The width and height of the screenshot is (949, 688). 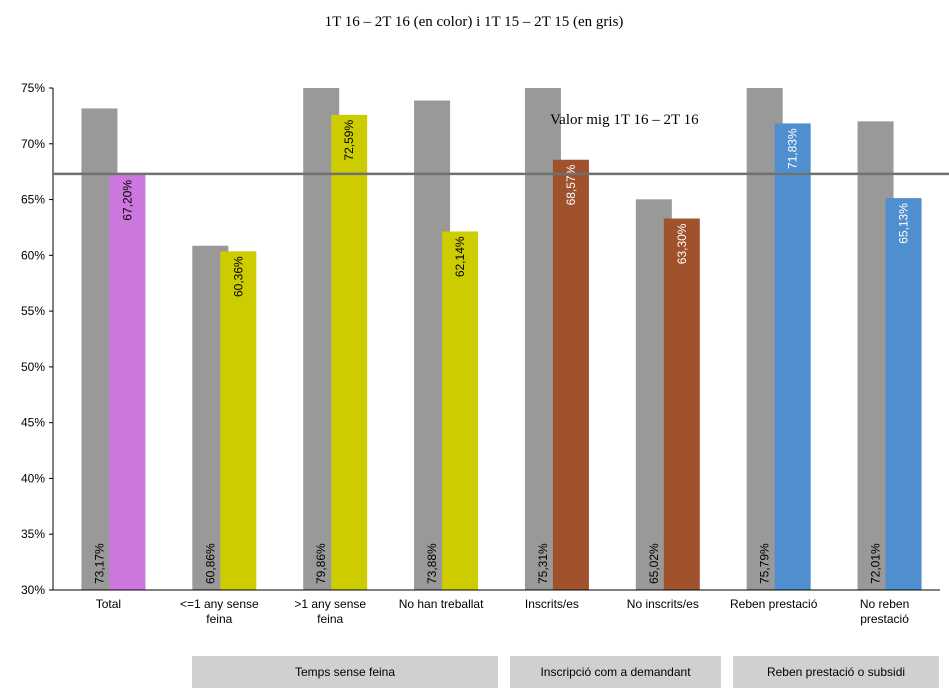 What do you see at coordinates (33, 311) in the screenshot?
I see `y-tick-label: 55%` at bounding box center [33, 311].